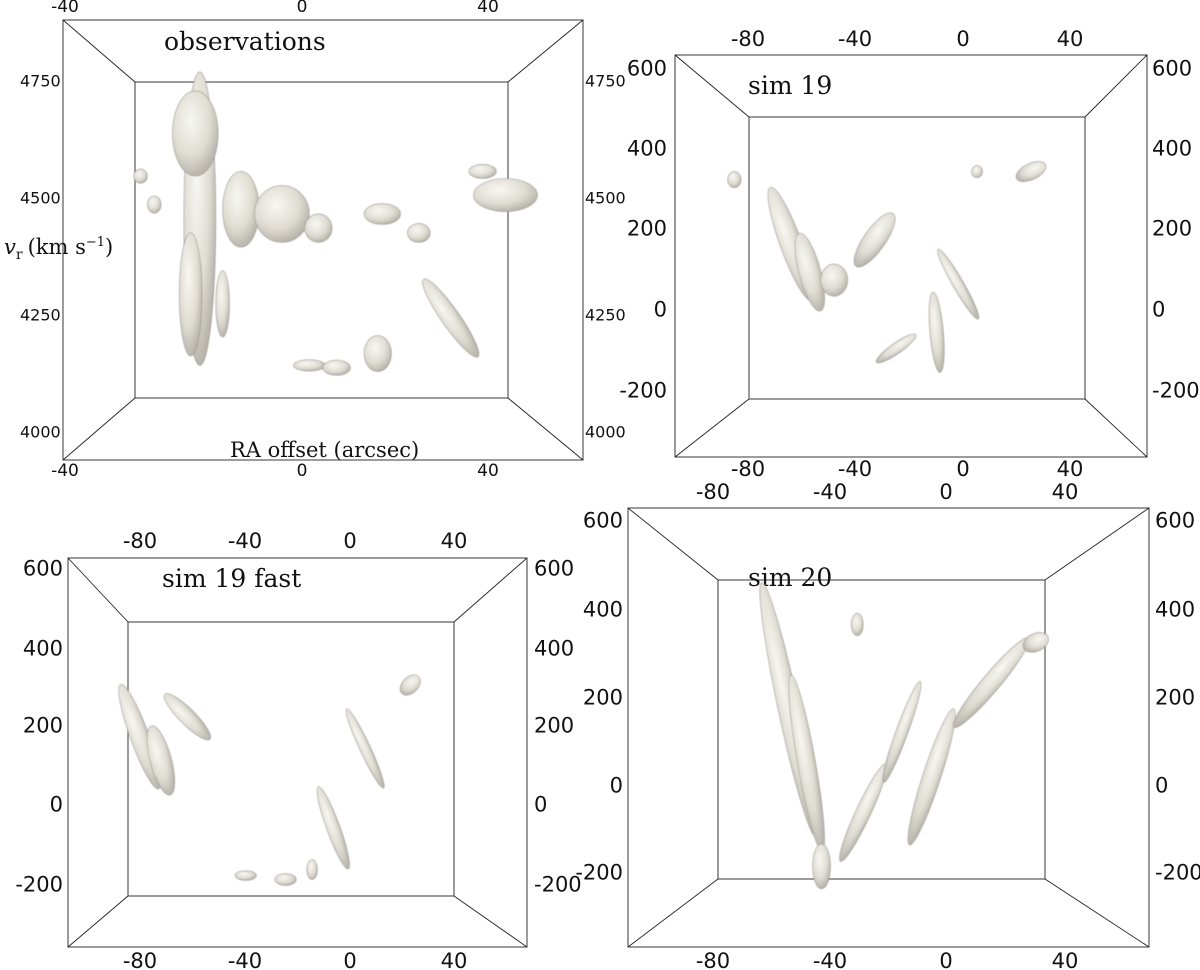 This screenshot has height=970, width=1200. I want to click on x-tick-label-bottom: 0, so click(945, 959).